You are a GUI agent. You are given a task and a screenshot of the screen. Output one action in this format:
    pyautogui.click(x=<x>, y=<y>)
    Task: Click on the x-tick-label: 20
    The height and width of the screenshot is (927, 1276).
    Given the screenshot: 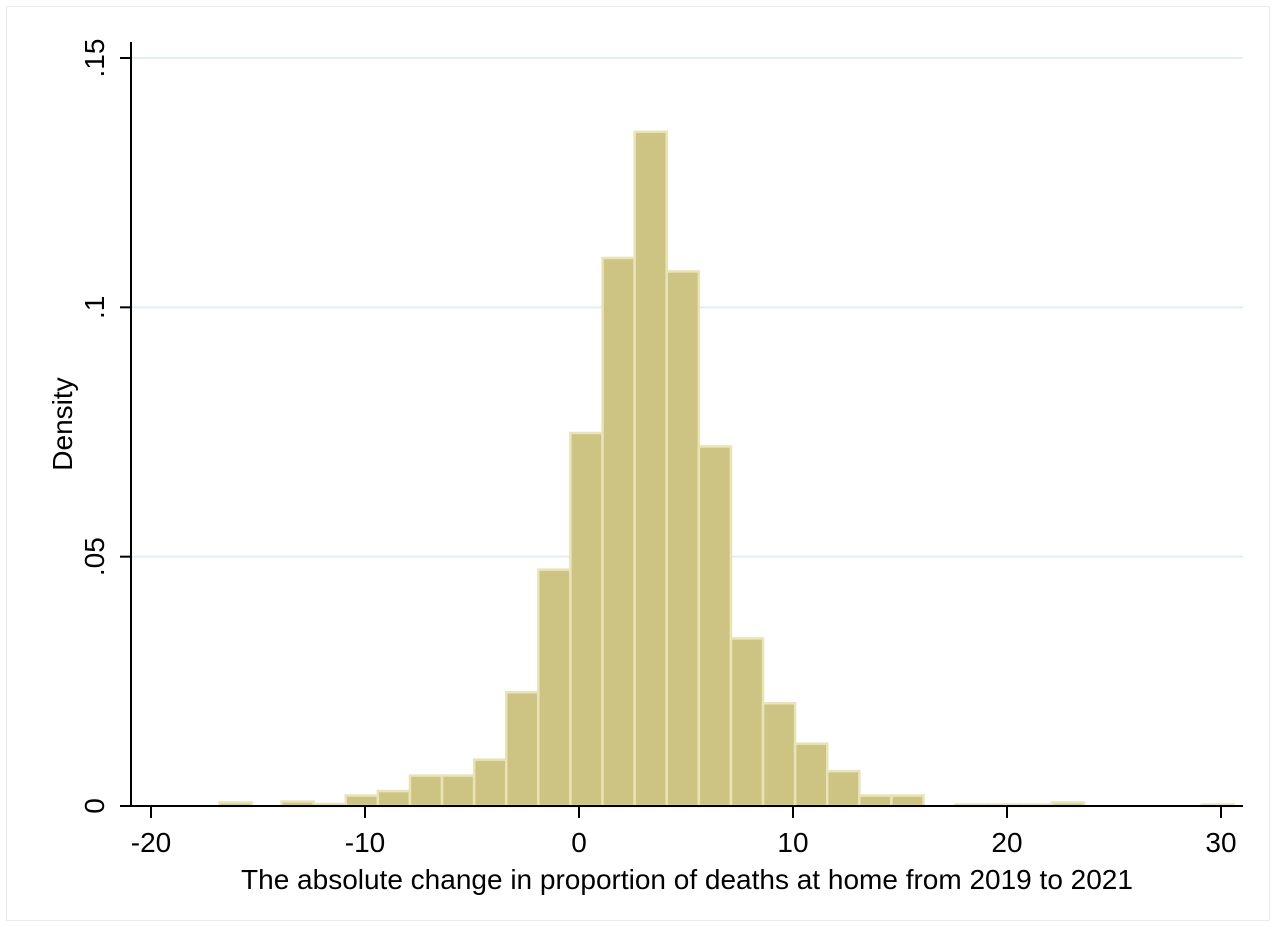 What is the action you would take?
    pyautogui.click(x=1006, y=842)
    